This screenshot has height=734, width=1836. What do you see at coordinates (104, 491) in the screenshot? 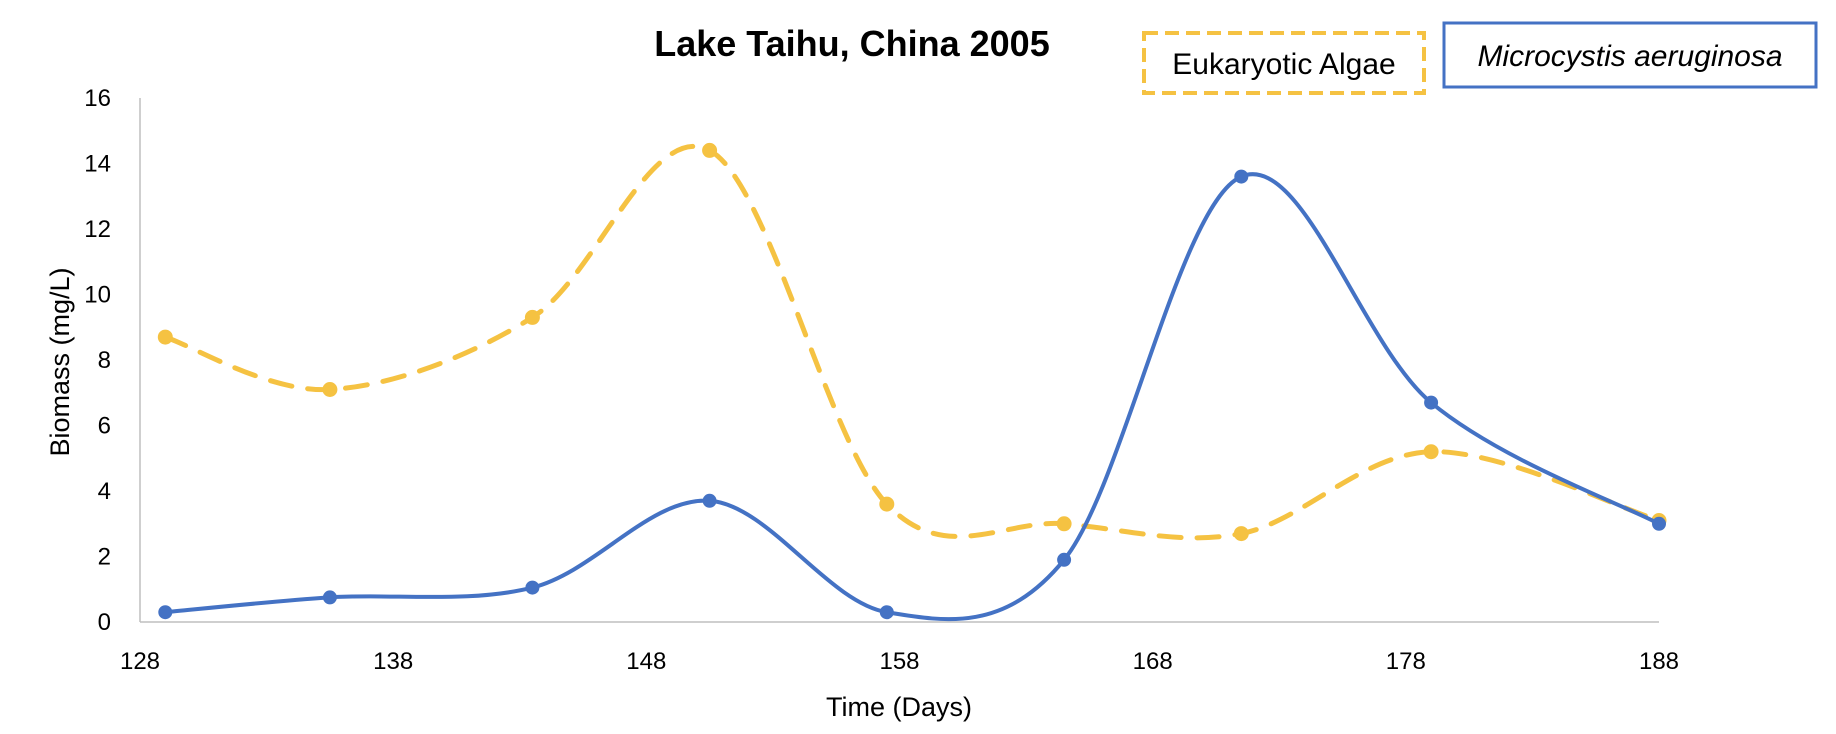
I see `y-tick-label: 4` at bounding box center [104, 491].